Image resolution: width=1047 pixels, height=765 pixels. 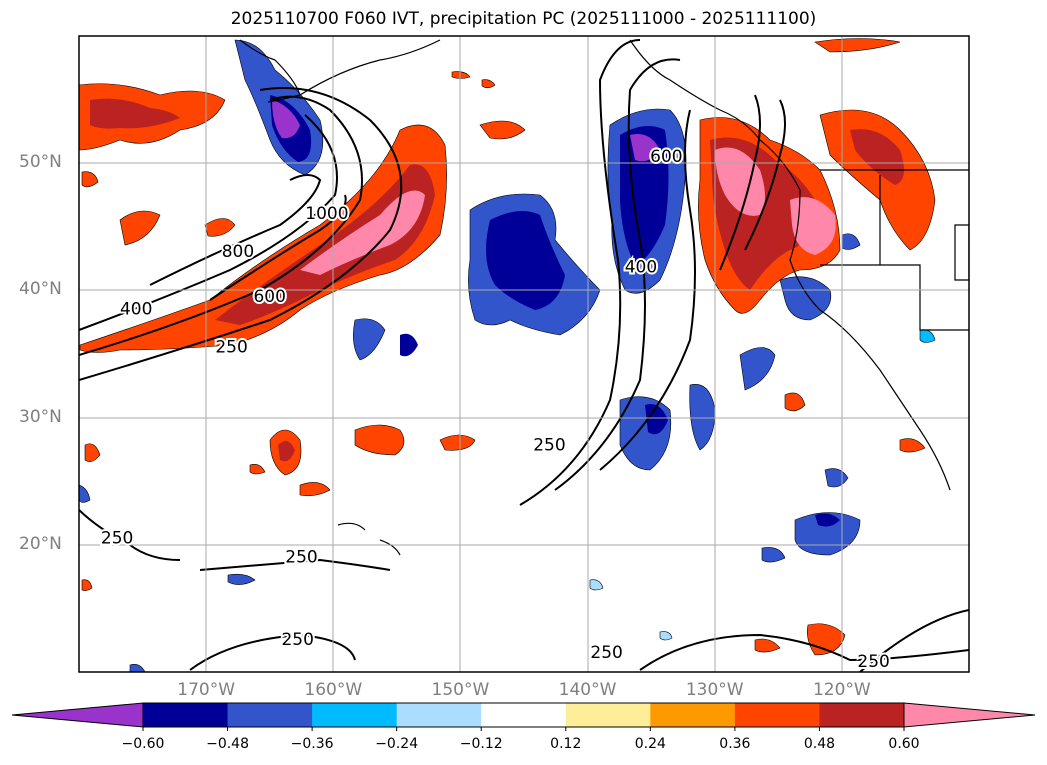 I want to click on colorbar-tick-label: −0.60, so click(x=143, y=744).